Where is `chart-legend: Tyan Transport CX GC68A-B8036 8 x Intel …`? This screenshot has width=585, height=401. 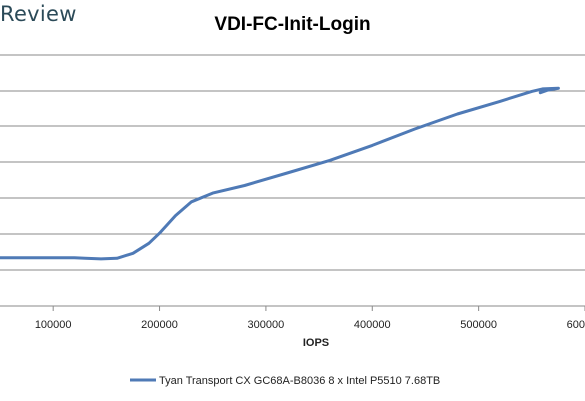
chart-legend: Tyan Transport CX GC68A-B8036 8 x Intel … is located at coordinates (285, 381).